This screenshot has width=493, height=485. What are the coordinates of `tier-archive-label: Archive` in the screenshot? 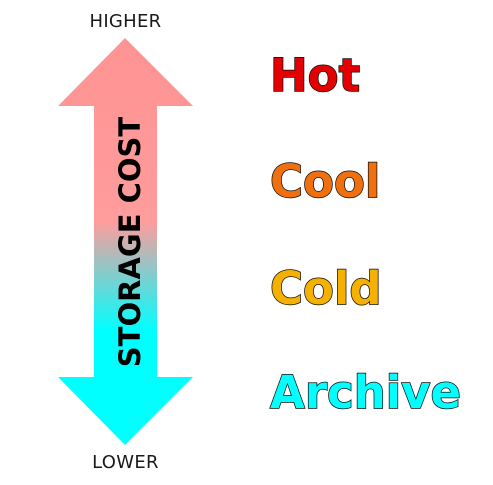 It's located at (365, 392).